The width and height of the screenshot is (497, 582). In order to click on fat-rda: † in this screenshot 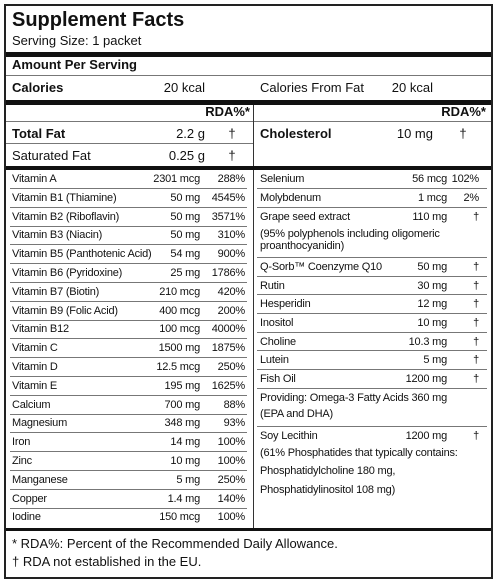, I will do `click(463, 133)`.